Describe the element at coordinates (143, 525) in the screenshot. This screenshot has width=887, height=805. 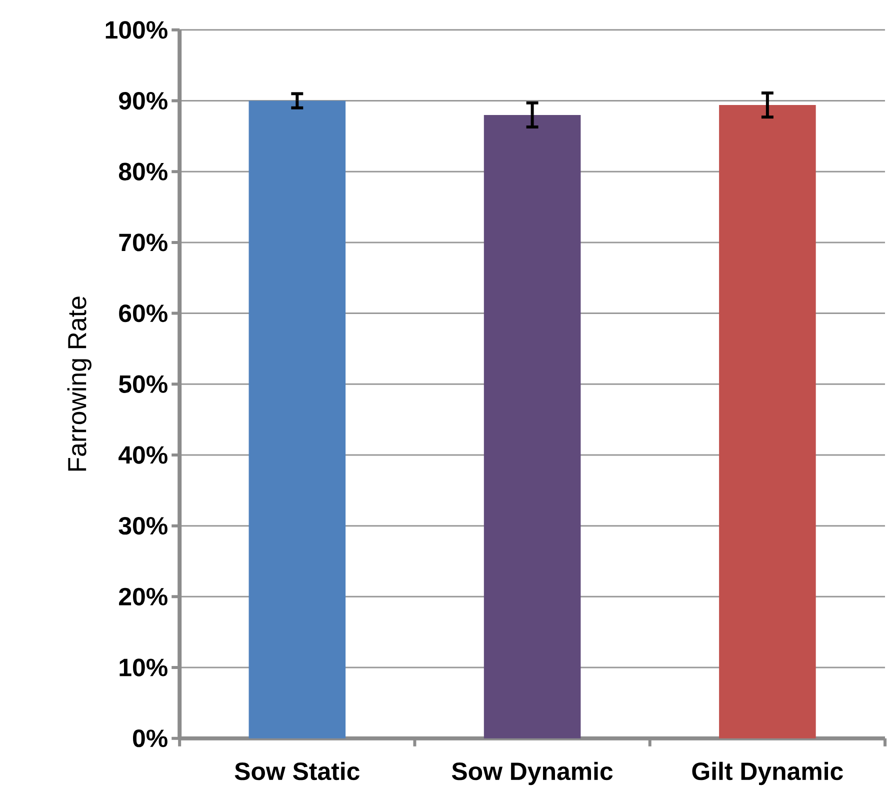
I see `y-tick-label: 30%` at that location.